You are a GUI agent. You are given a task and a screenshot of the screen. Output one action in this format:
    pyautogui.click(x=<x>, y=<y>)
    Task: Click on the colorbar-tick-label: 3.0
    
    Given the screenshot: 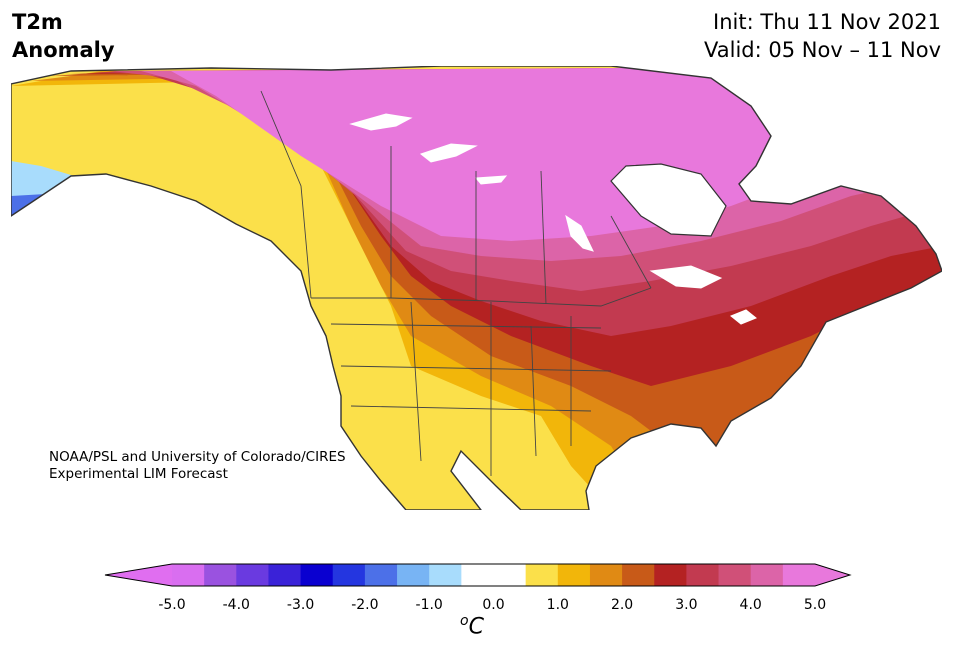 What is the action you would take?
    pyautogui.click(x=686, y=605)
    